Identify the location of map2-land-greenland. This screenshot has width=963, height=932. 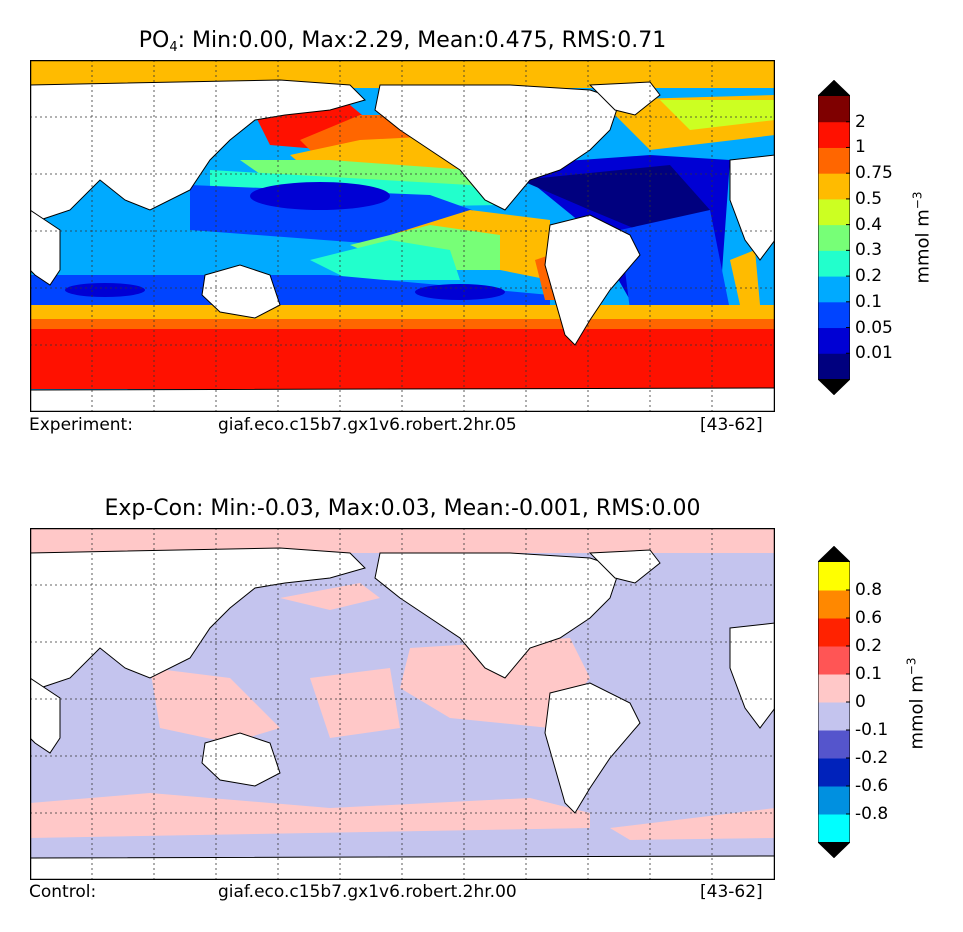
(624, 566).